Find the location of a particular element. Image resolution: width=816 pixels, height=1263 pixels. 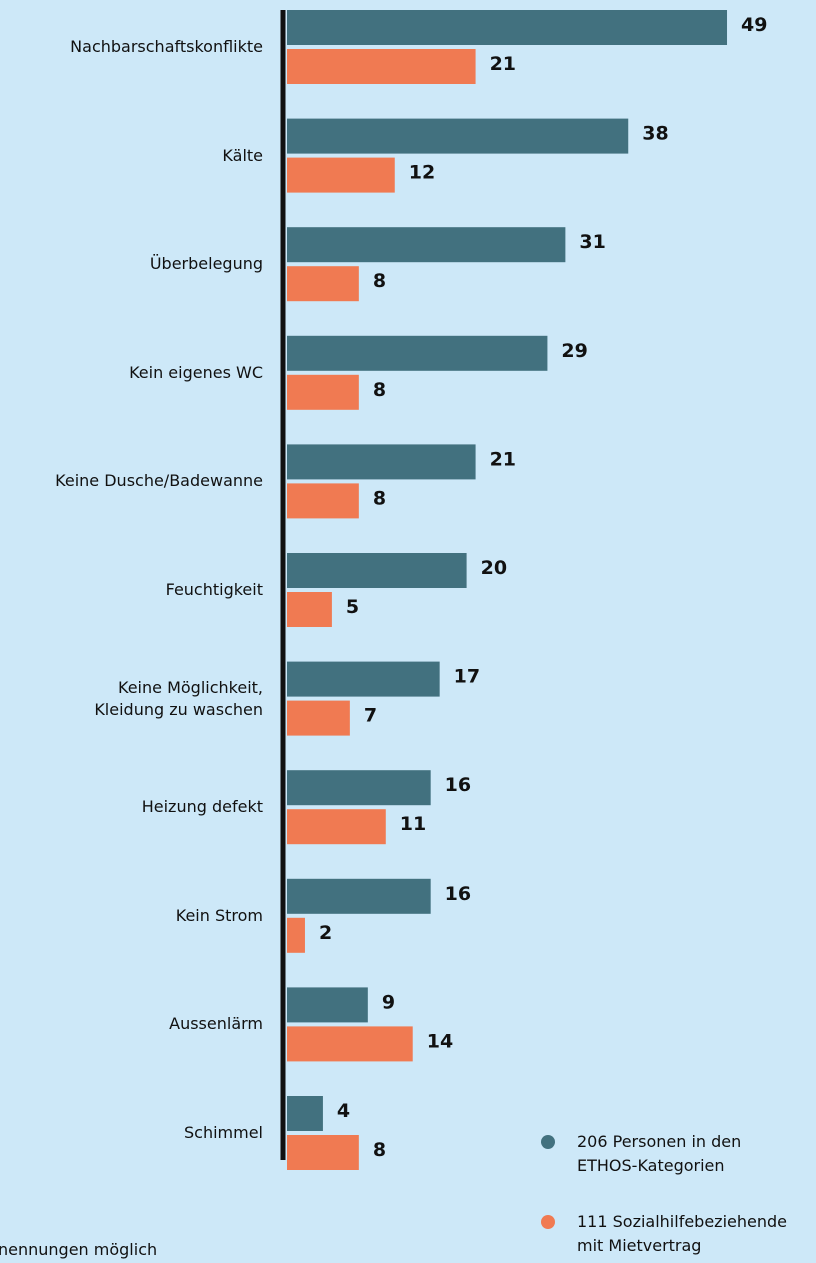

footnote: nennungen möglich is located at coordinates (79, 1249).